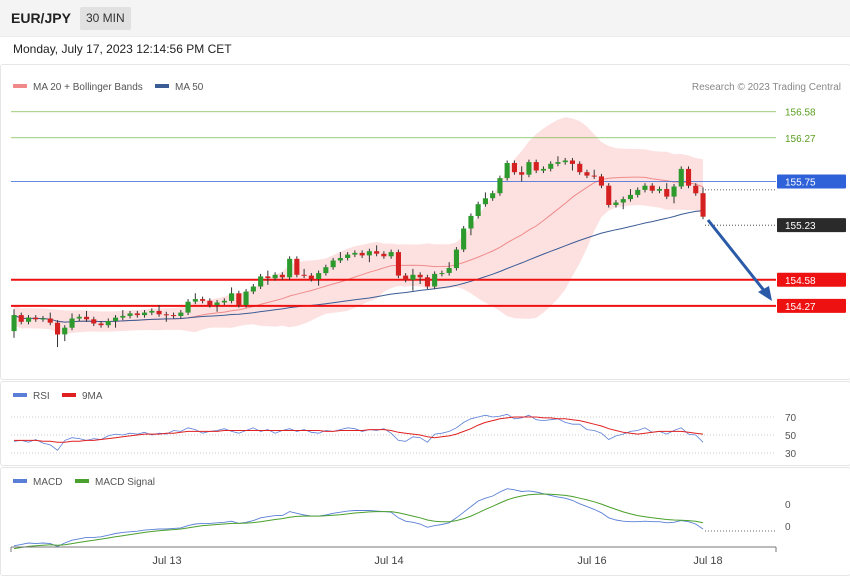 Image resolution: width=850 pixels, height=576 pixels. What do you see at coordinates (47, 482) in the screenshot?
I see `macd-legend-label: MACD` at bounding box center [47, 482].